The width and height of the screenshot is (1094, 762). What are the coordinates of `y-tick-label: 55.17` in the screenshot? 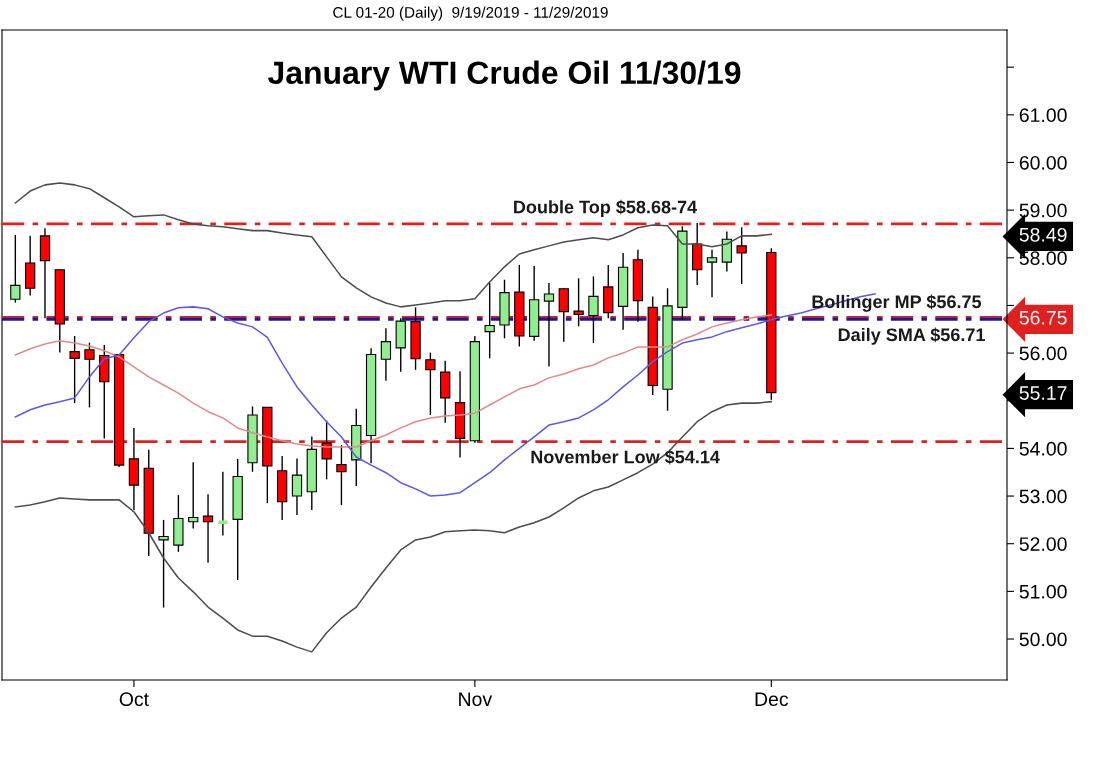 It's located at (1043, 393).